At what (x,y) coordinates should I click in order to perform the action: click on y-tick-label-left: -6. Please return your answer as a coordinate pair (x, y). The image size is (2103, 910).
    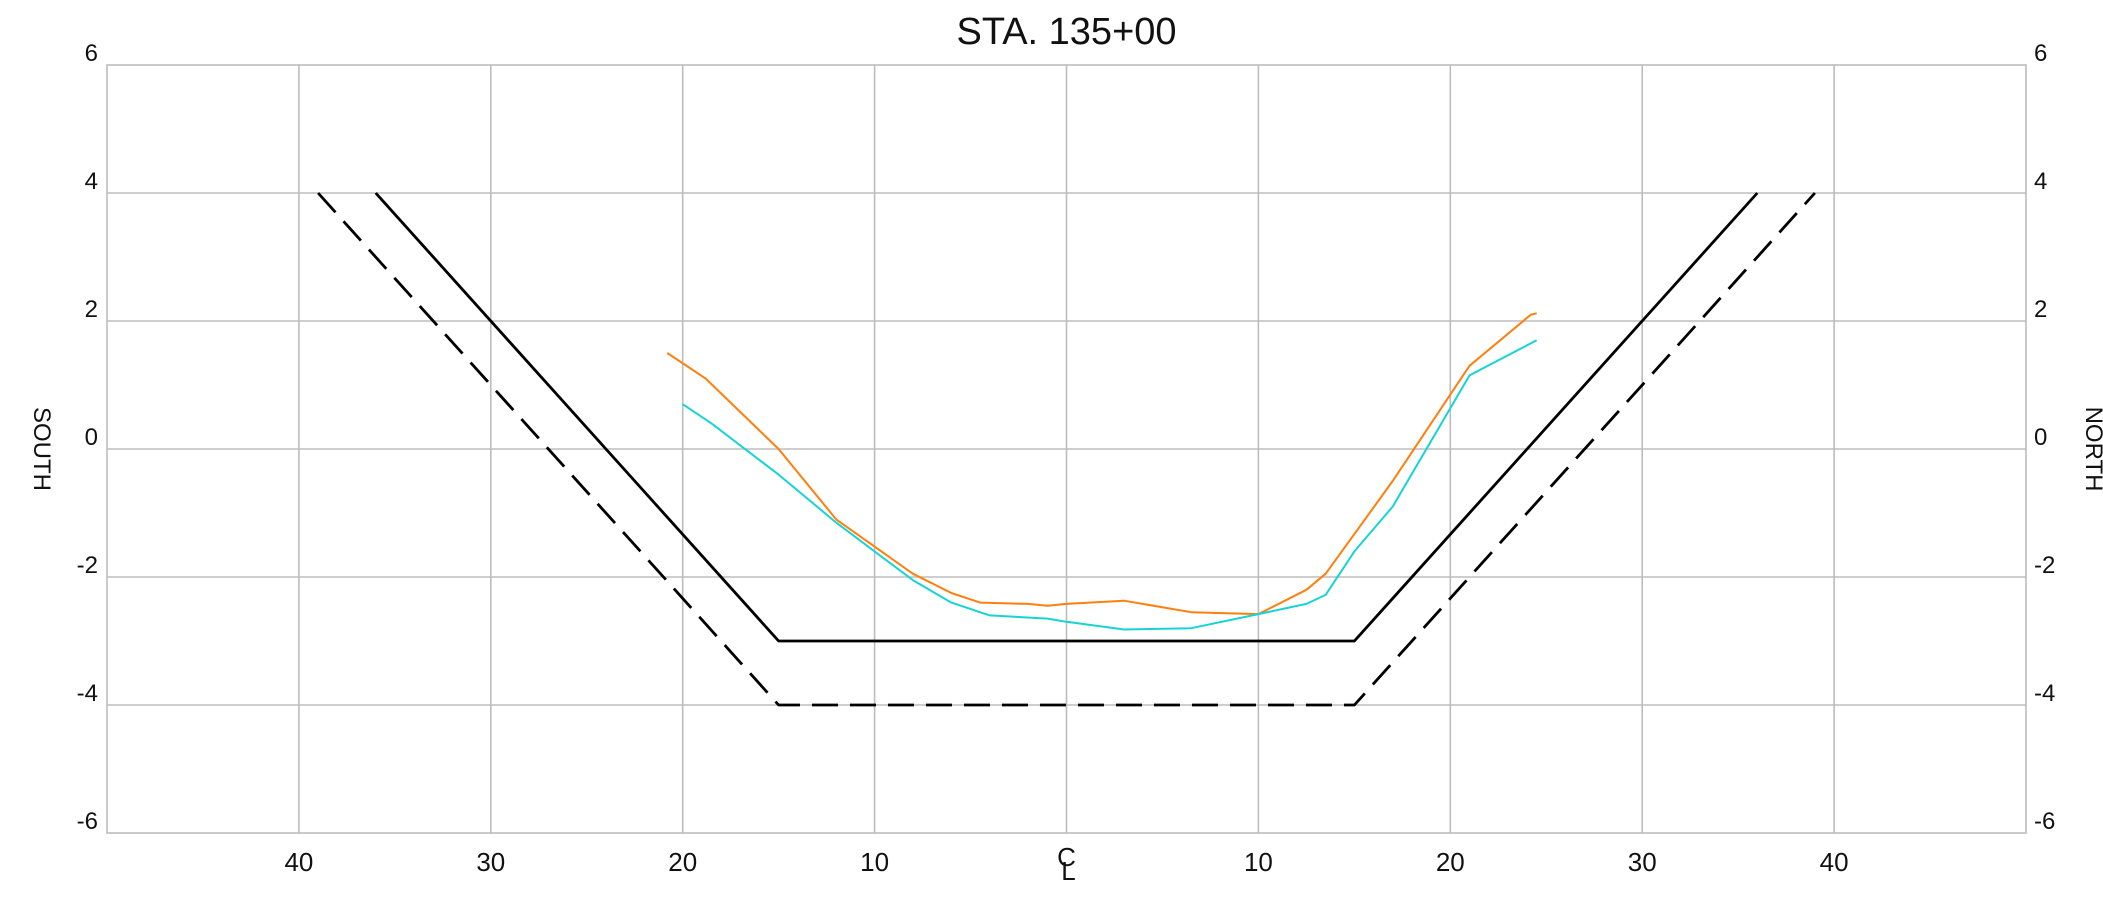
    Looking at the image, I should click on (87, 821).